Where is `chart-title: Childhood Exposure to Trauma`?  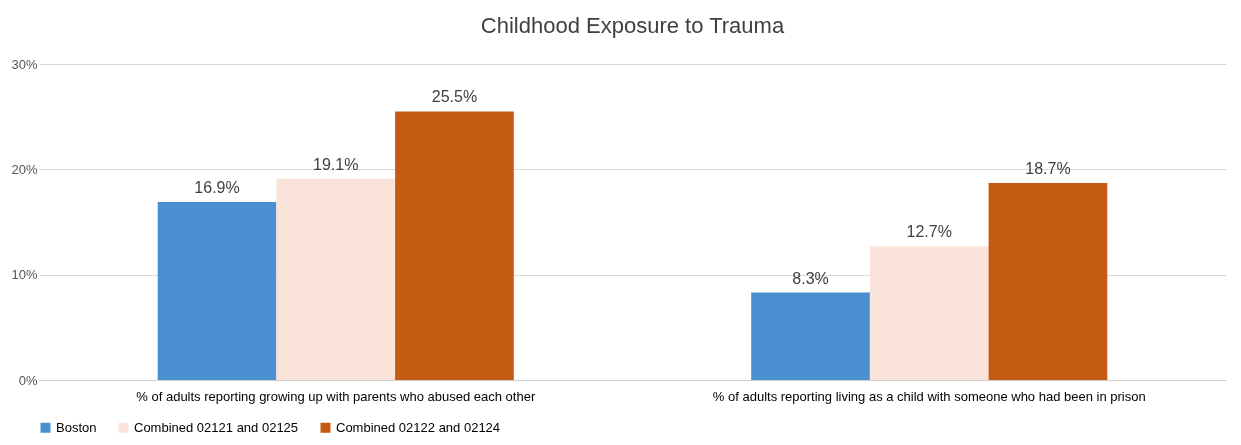 chart-title: Childhood Exposure to Trauma is located at coordinates (632, 25).